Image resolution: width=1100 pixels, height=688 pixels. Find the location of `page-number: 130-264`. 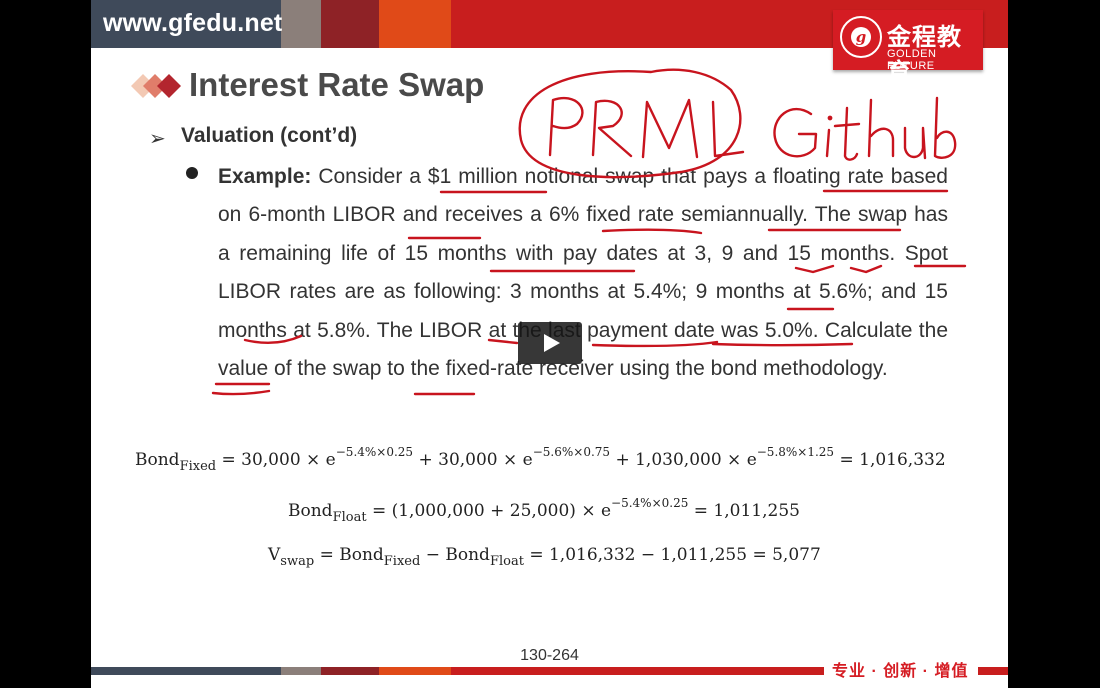

page-number: 130-264 is located at coordinates (549, 655).